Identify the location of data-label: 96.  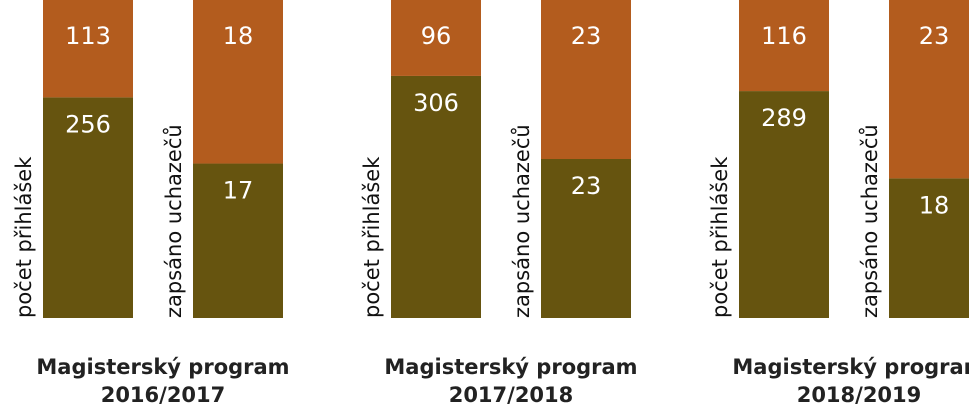
(436, 36).